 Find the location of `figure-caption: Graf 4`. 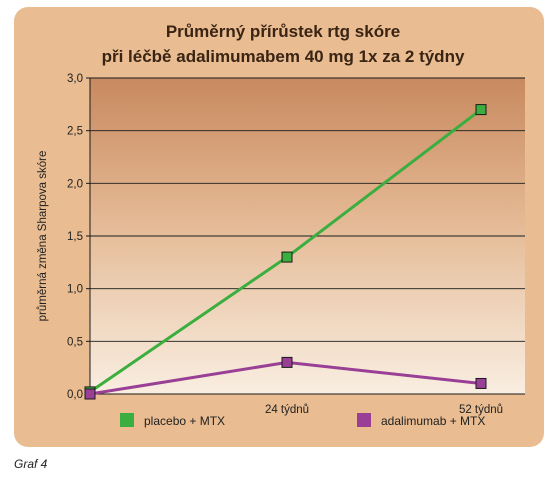

figure-caption: Graf 4 is located at coordinates (31, 464).